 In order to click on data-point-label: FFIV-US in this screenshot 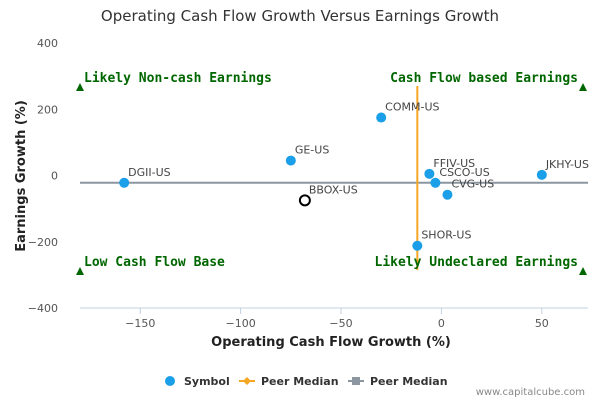, I will do `click(454, 163)`.